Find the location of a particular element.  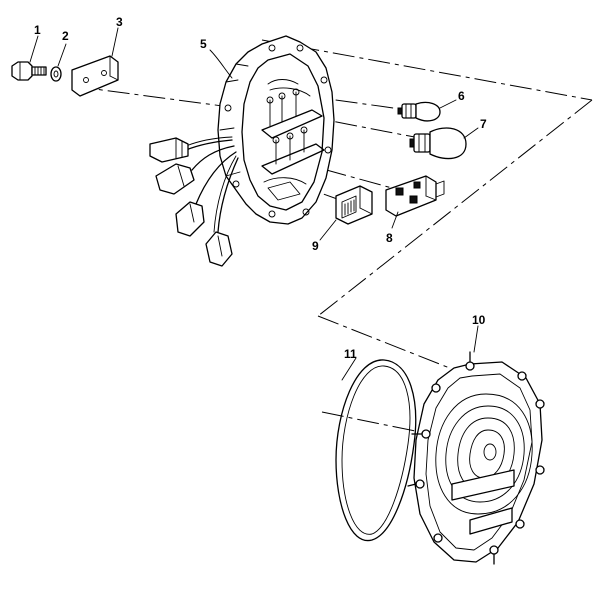

lens-cover-part is located at coordinates (476, 458).